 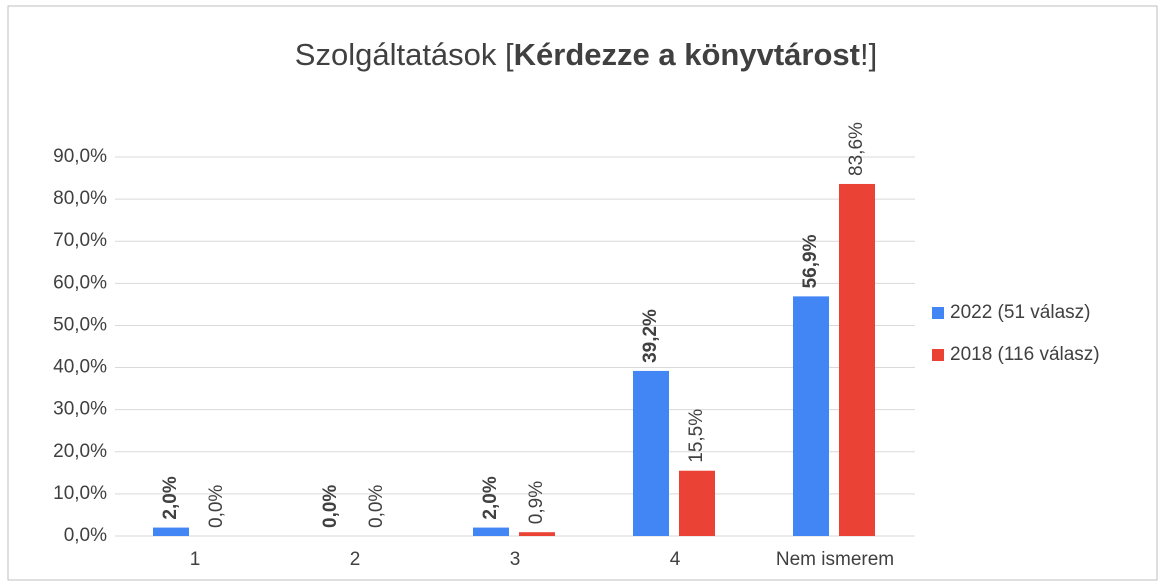 What do you see at coordinates (687, 54) in the screenshot?
I see `title-part: Kérdezze a könyvtárost` at bounding box center [687, 54].